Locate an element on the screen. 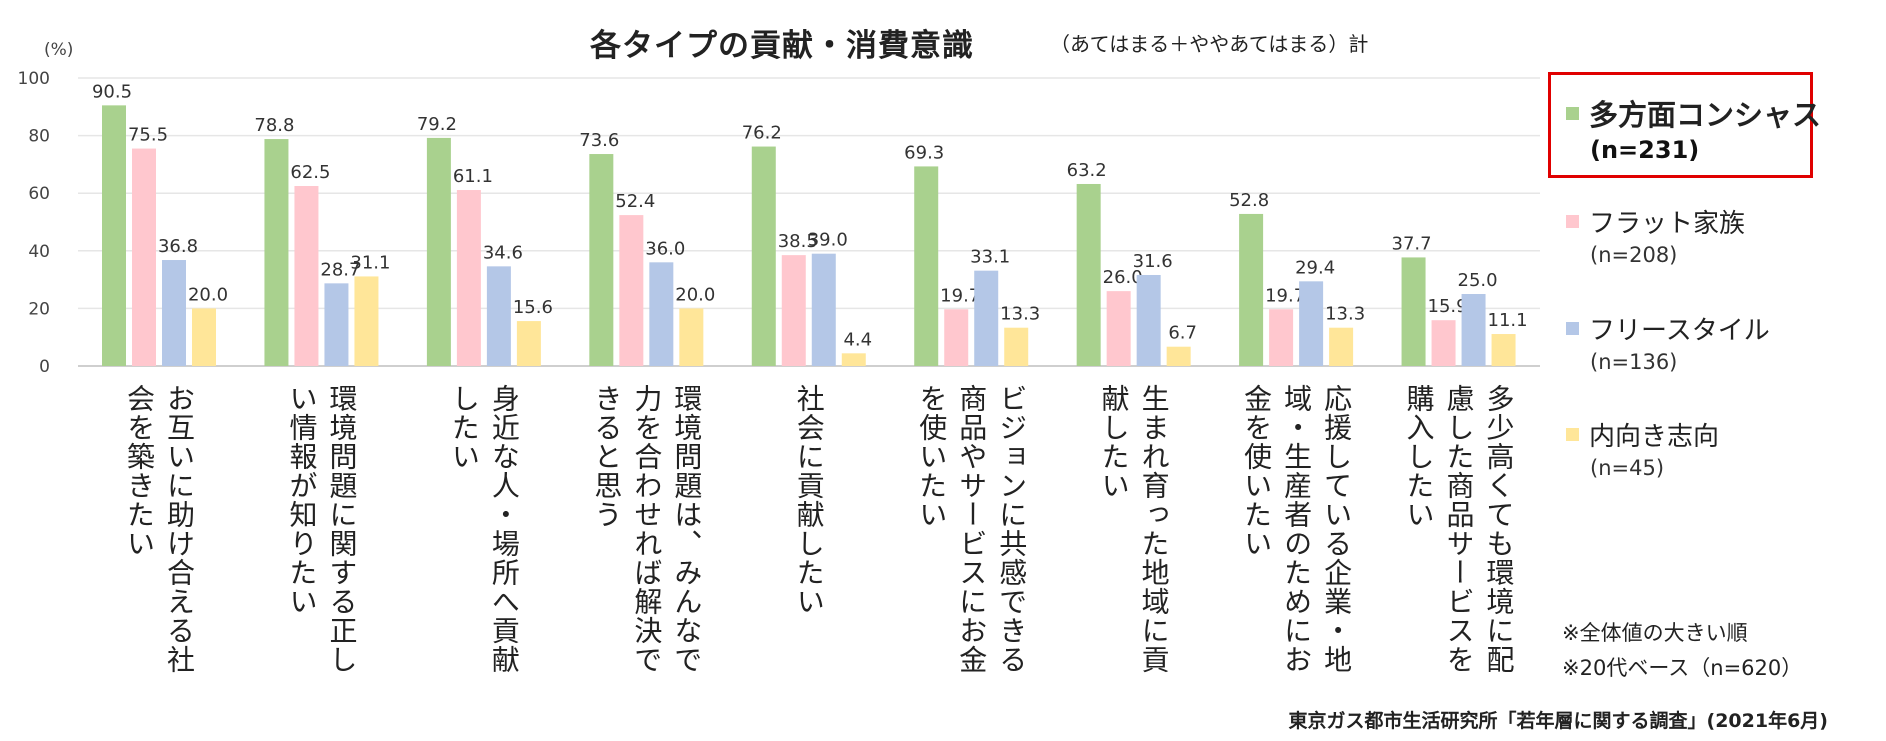  data-label: 25.0 is located at coordinates (1478, 280).